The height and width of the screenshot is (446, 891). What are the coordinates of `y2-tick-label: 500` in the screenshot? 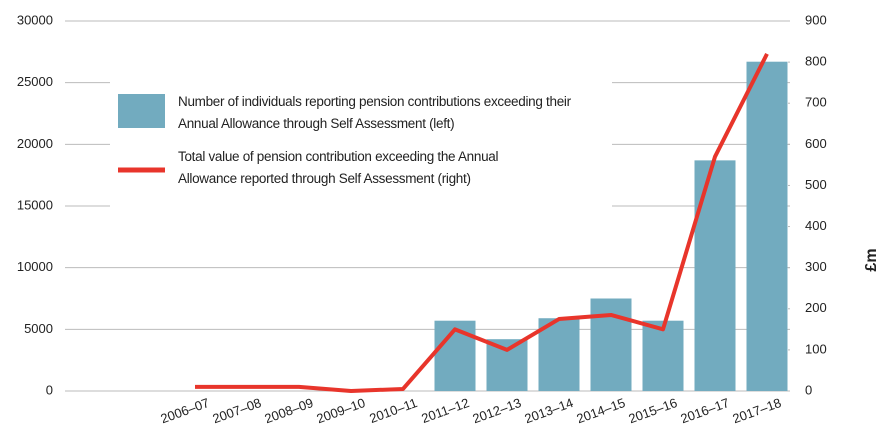 It's located at (816, 184).